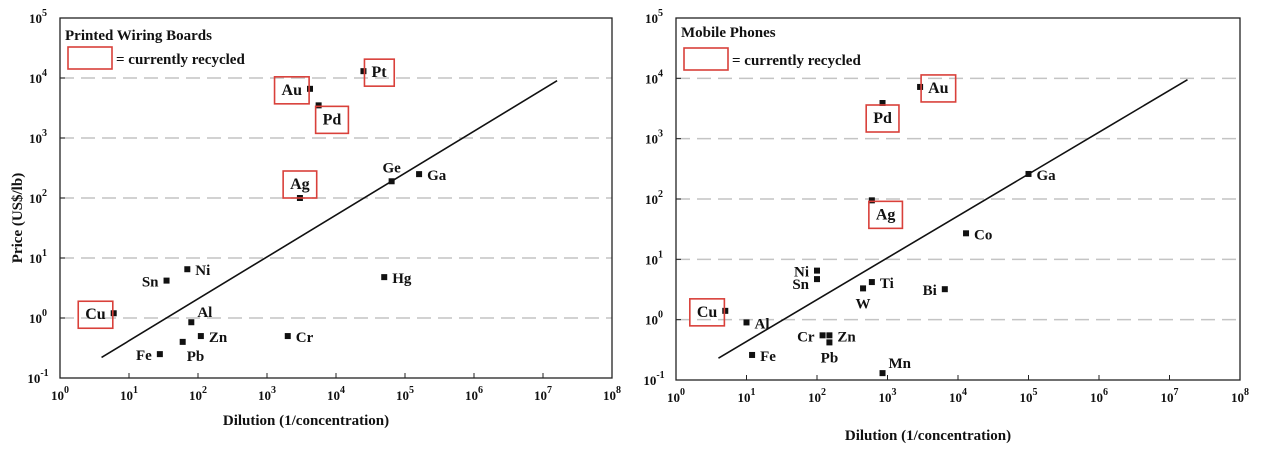 This screenshot has width=1268, height=455. I want to click on point-label-w: W, so click(863, 304).